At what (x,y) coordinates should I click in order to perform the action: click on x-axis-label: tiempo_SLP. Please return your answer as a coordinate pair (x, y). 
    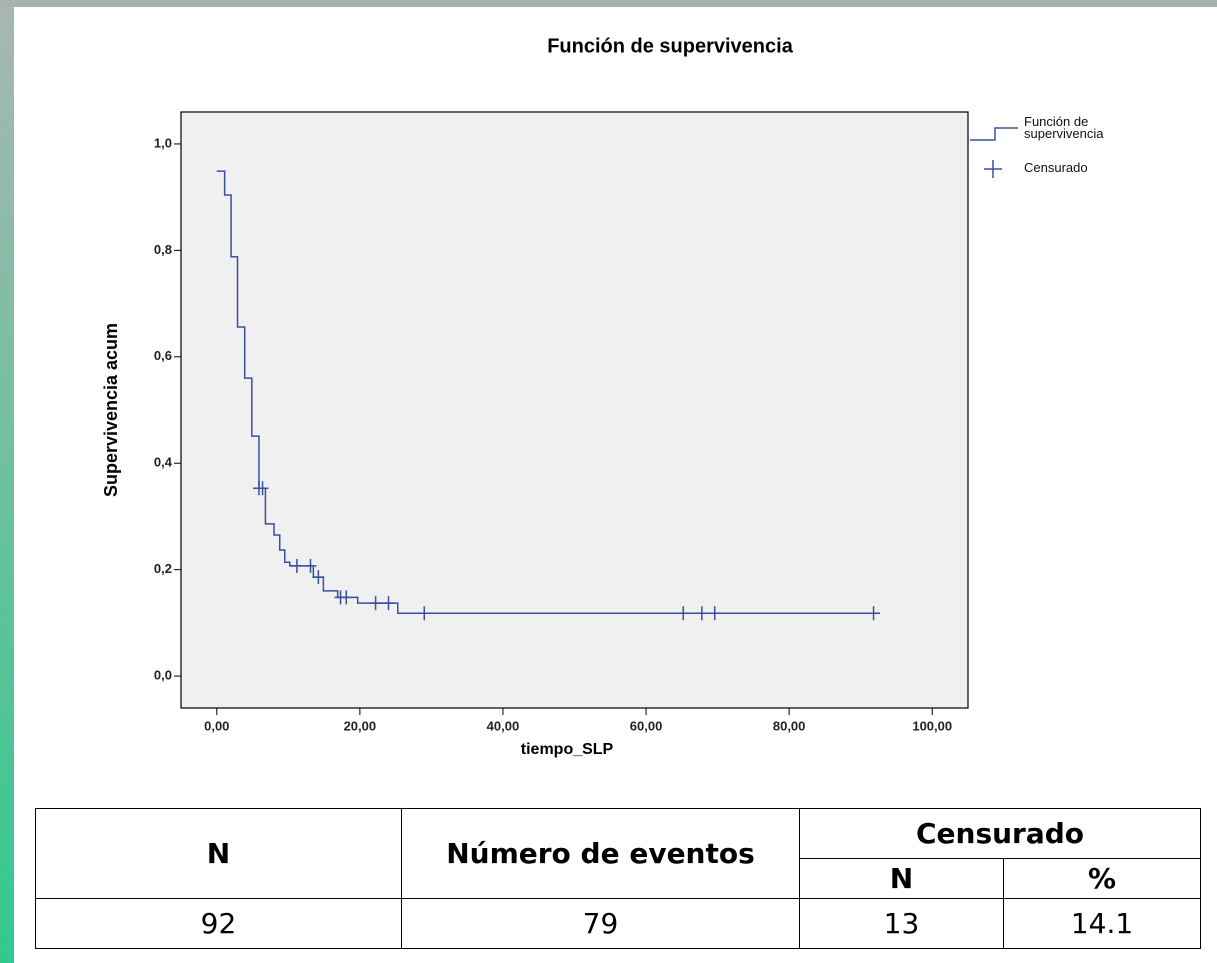
    Looking at the image, I should click on (567, 749).